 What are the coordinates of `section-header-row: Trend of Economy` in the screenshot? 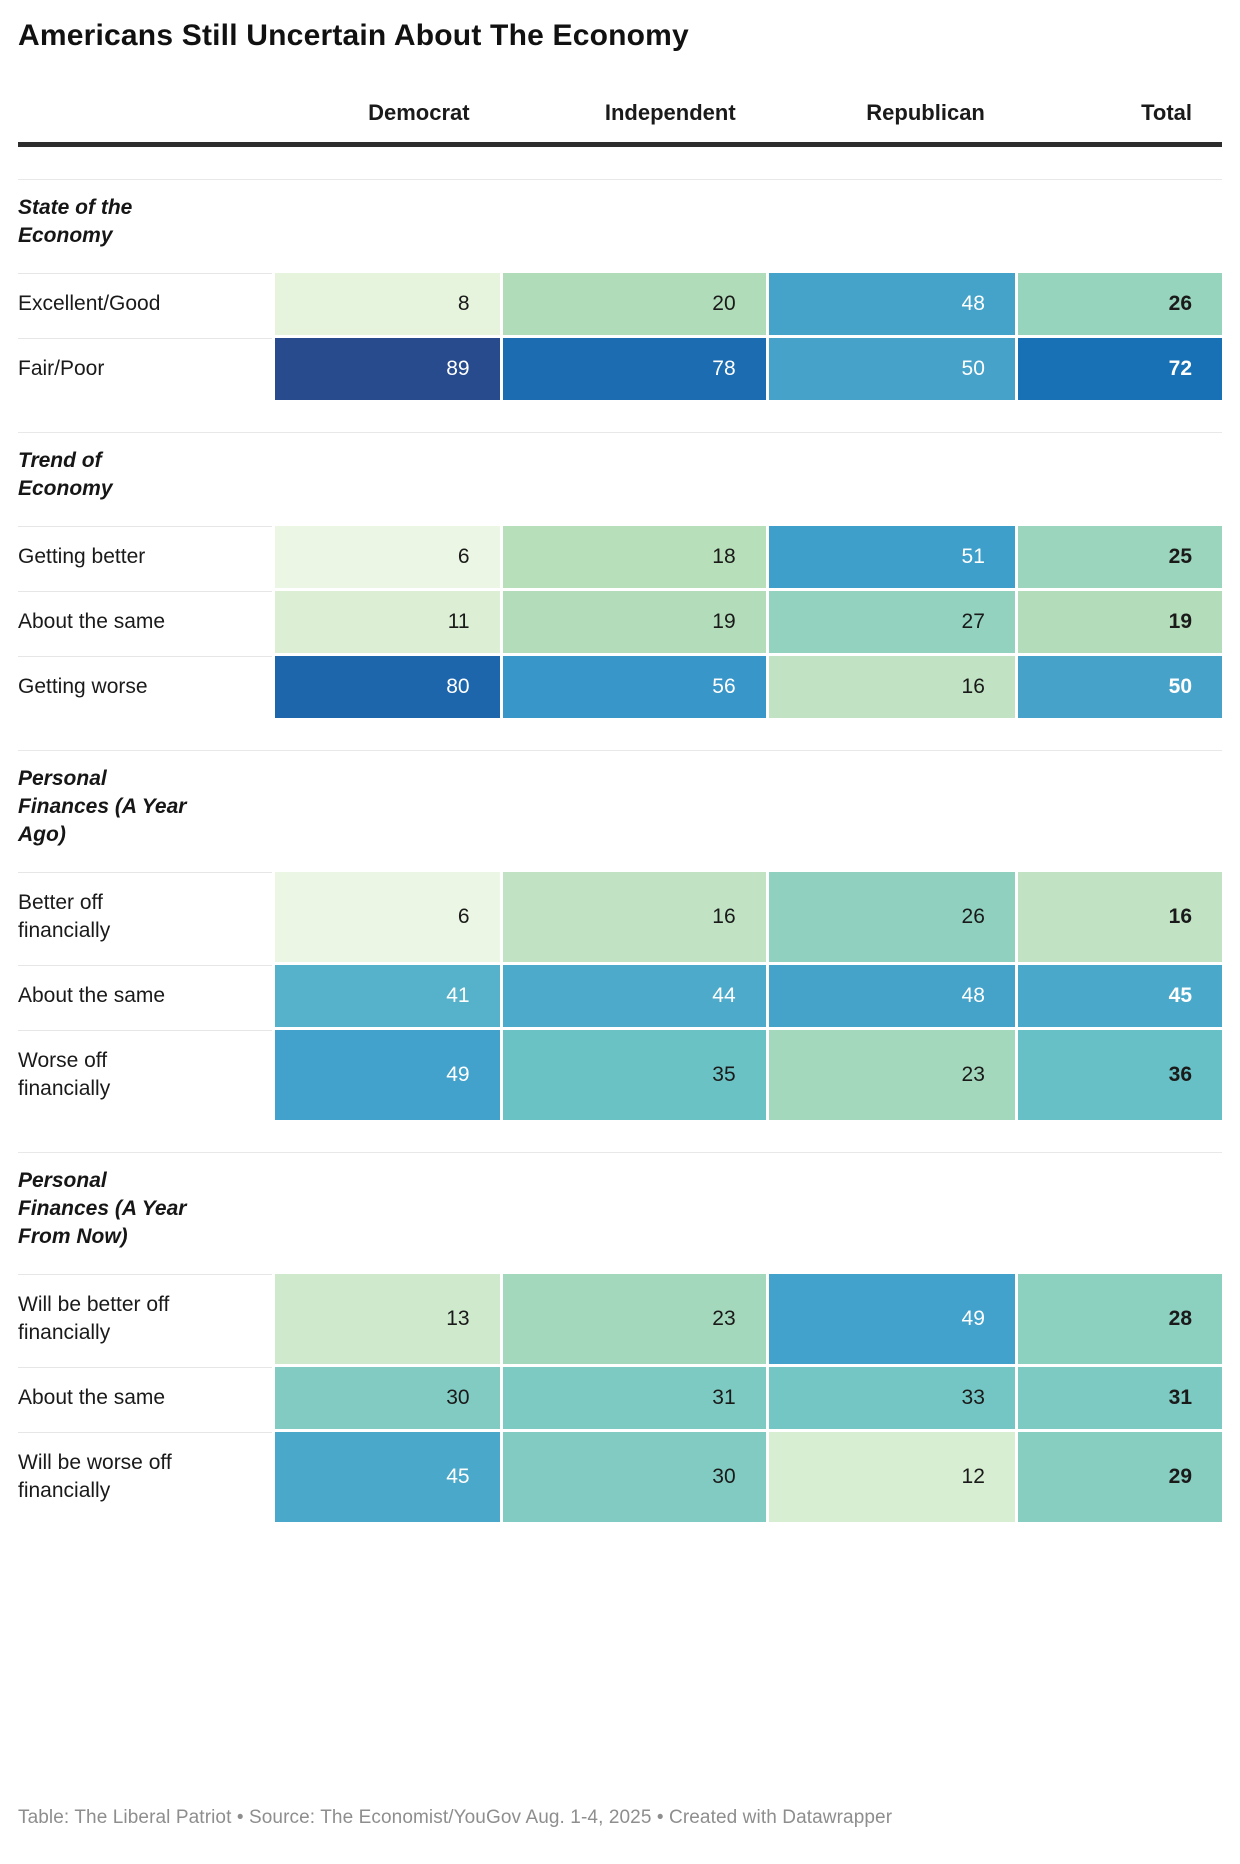 It's located at (620, 478).